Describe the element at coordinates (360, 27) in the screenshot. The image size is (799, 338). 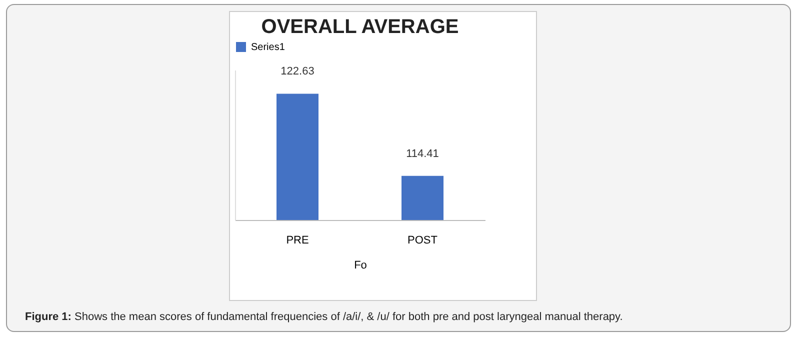
I see `chart-title: OVERALL AVERAGE` at that location.